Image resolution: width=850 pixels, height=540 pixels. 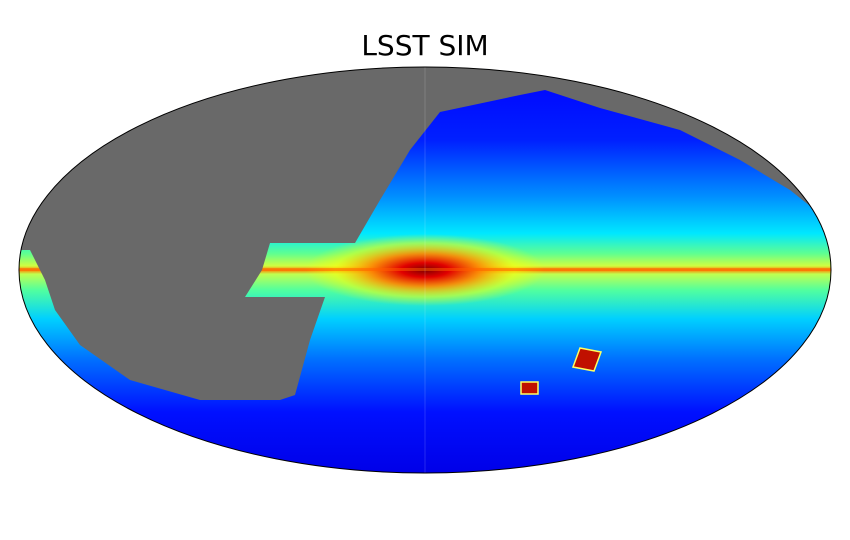 What do you see at coordinates (424, 45) in the screenshot?
I see `map-title: LSST SIM` at bounding box center [424, 45].